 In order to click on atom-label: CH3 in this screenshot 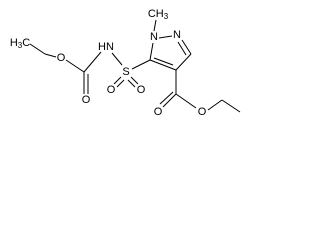, I will do `click(158, 14)`.